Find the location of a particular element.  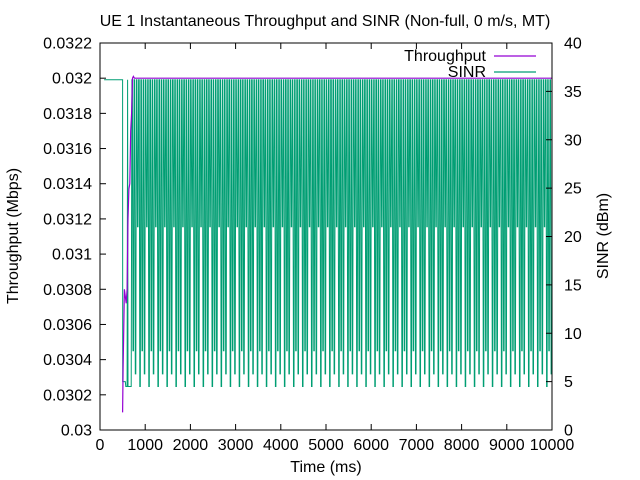

y-tick-label: 0.0302 is located at coordinates (67, 395).